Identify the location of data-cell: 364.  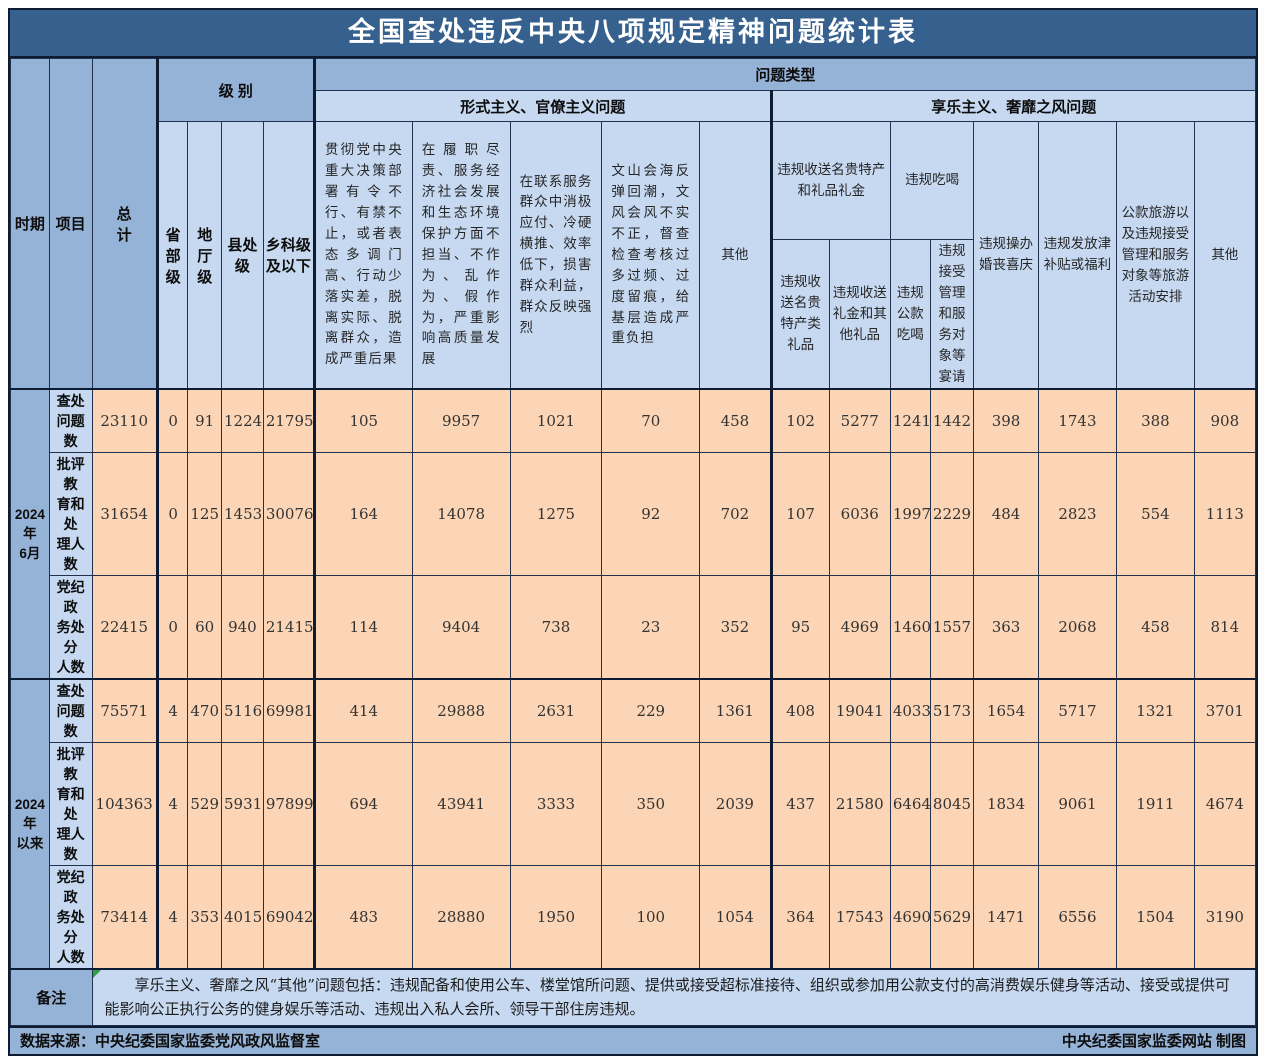
(799, 917).